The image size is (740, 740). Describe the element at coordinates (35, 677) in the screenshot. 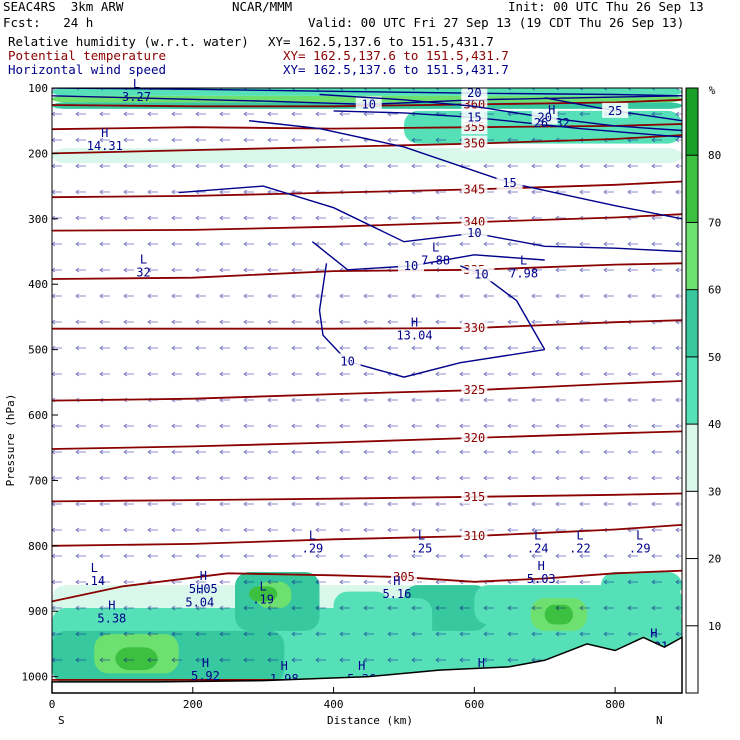

I see `y-tick-label: 1000` at that location.